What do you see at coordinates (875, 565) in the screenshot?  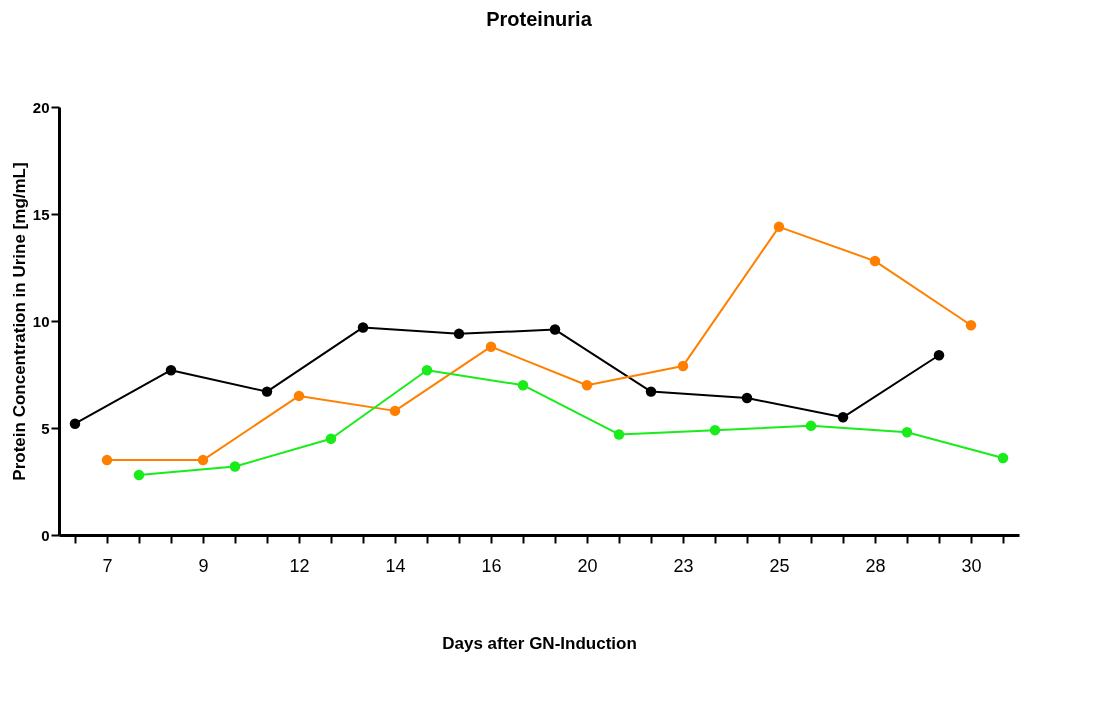 I see `x-tick-label: 28` at bounding box center [875, 565].